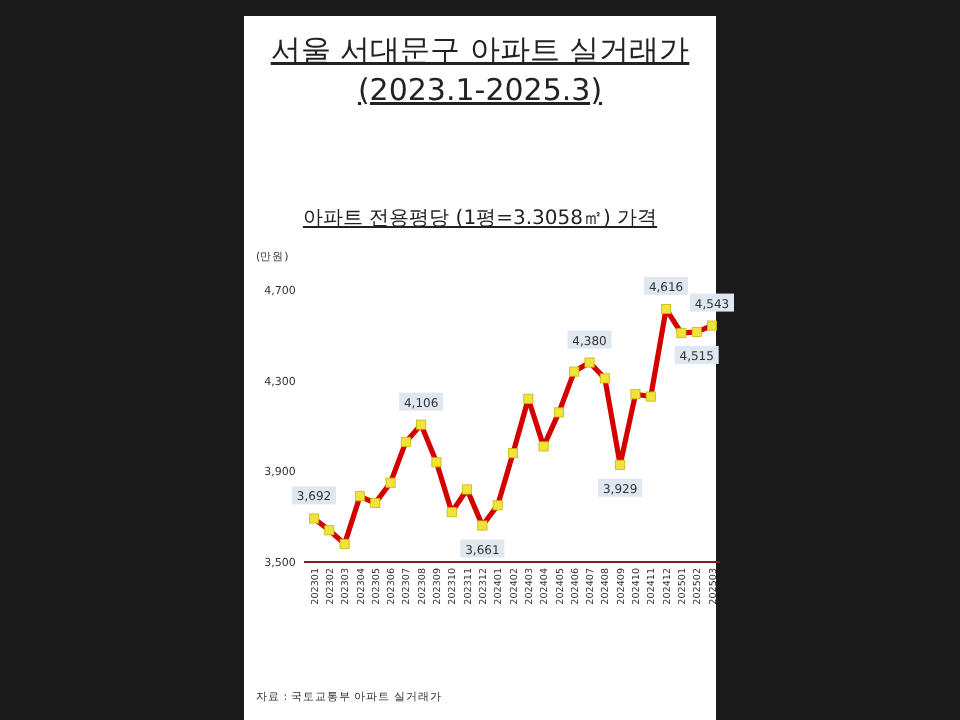 The height and width of the screenshot is (720, 960). I want to click on chart-title: 서울 서대문구 아파트 실거래가 (2023.1-2025.3), so click(480, 70).